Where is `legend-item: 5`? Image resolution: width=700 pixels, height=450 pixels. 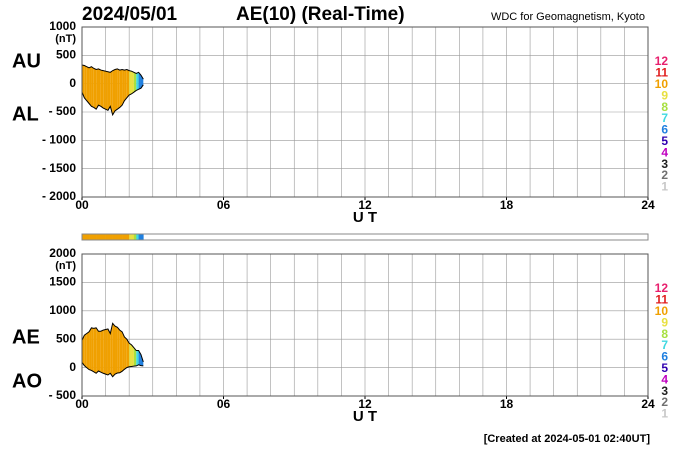
legend-item: 5 is located at coordinates (664, 141).